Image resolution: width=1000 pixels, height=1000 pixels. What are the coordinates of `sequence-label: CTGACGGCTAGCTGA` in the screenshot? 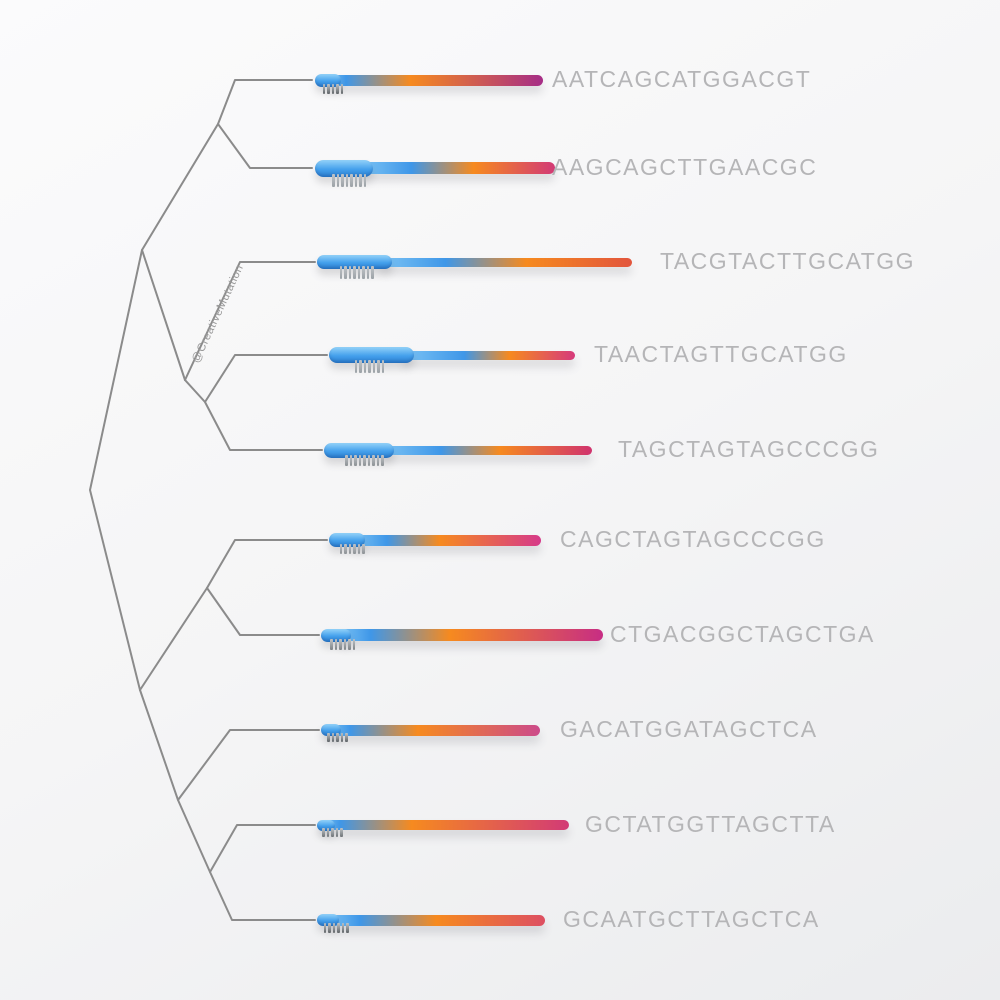 It's located at (742, 634).